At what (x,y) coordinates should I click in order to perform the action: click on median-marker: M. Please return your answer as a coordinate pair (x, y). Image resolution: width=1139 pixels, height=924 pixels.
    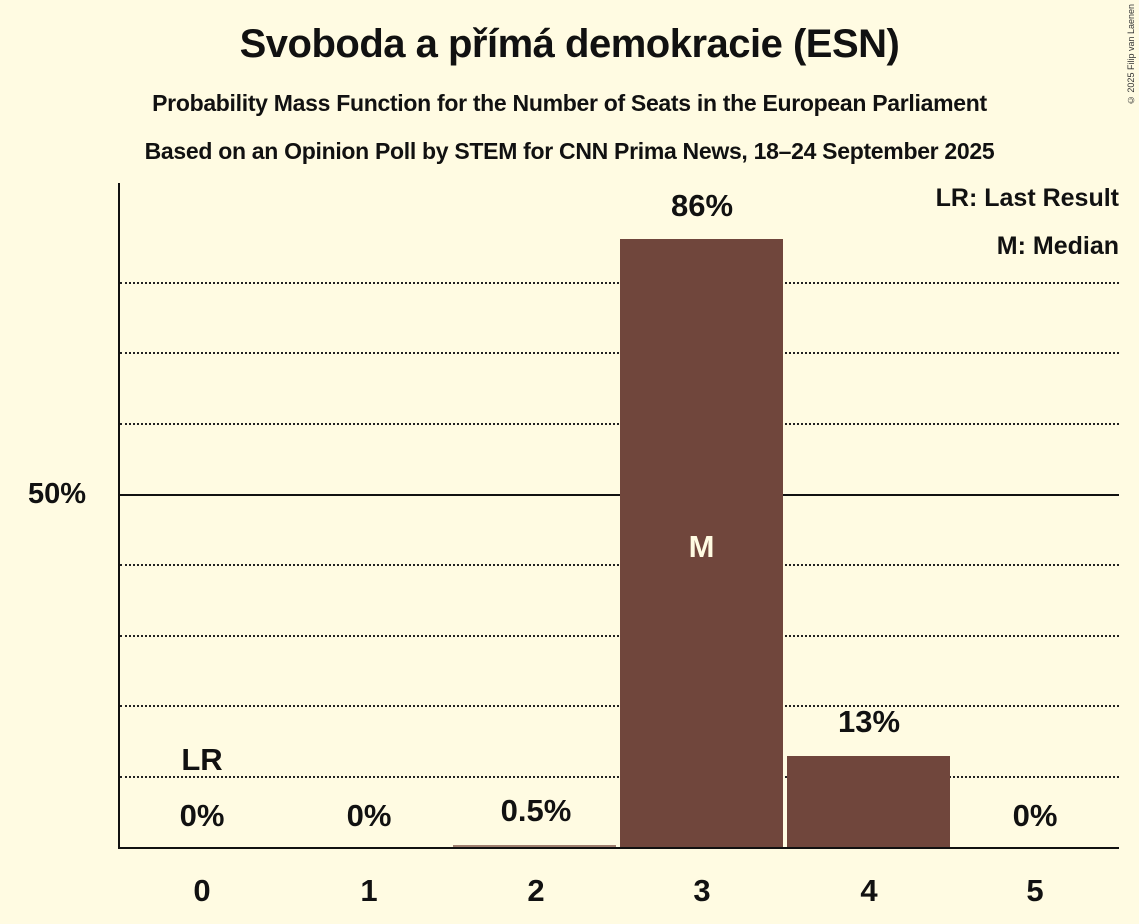
    Looking at the image, I should click on (701, 546).